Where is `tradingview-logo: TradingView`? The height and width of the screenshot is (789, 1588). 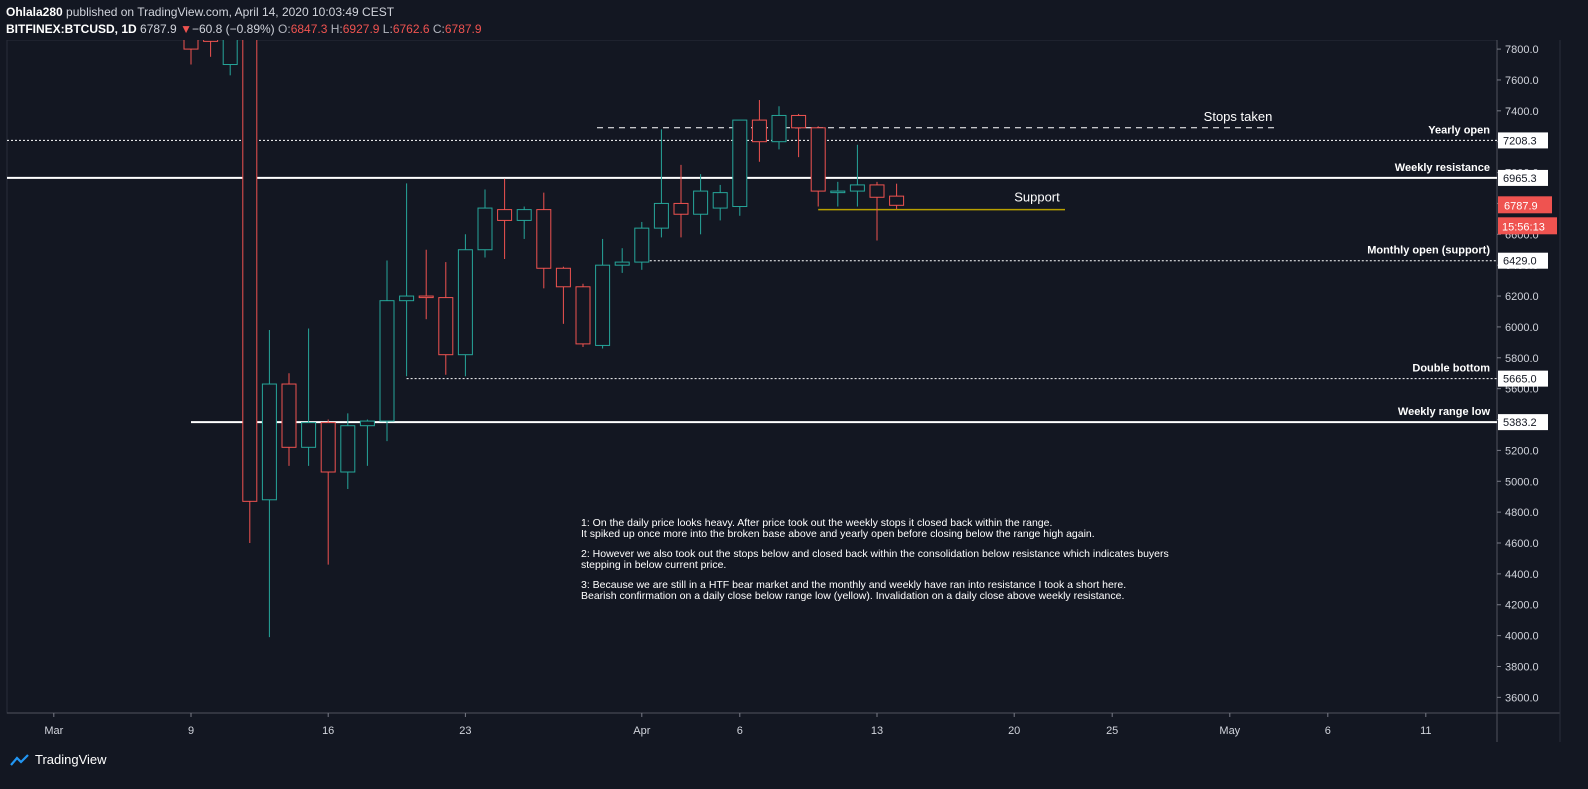
tradingview-logo: TradingView is located at coordinates (58, 759).